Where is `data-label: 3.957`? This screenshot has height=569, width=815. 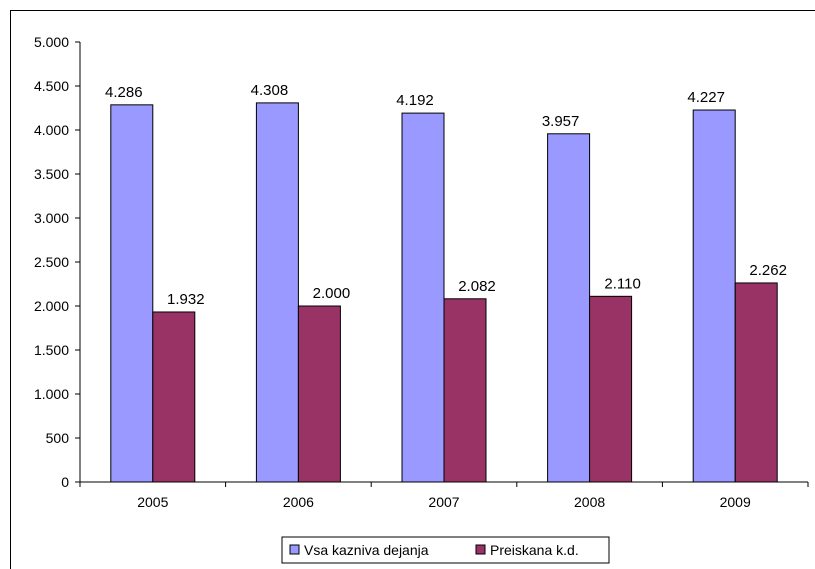 data-label: 3.957 is located at coordinates (561, 121).